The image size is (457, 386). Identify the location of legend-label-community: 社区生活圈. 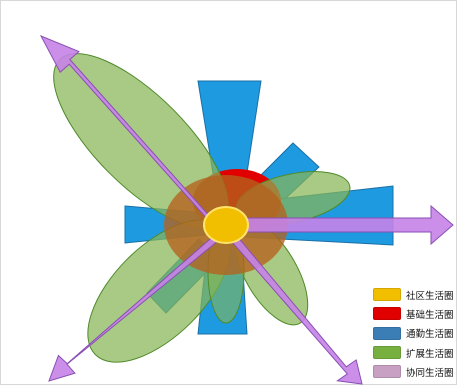
(430, 296).